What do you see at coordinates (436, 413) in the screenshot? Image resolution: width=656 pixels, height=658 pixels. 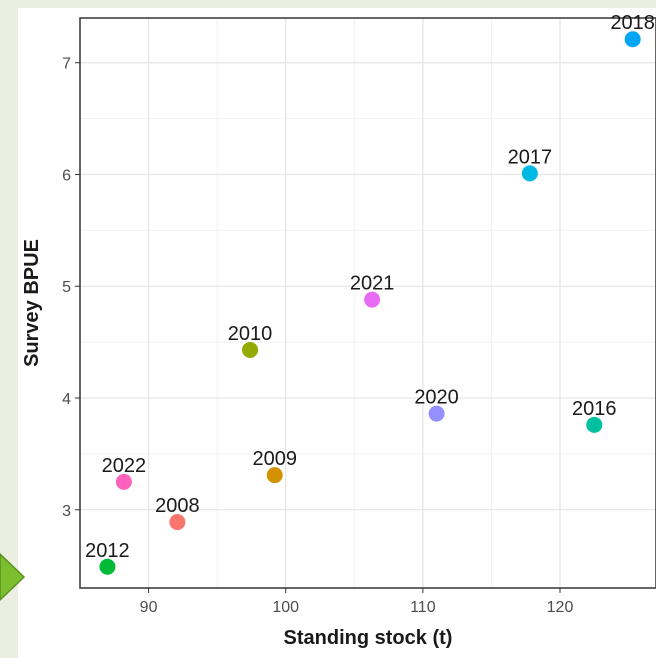 I see `data-point-2020` at bounding box center [436, 413].